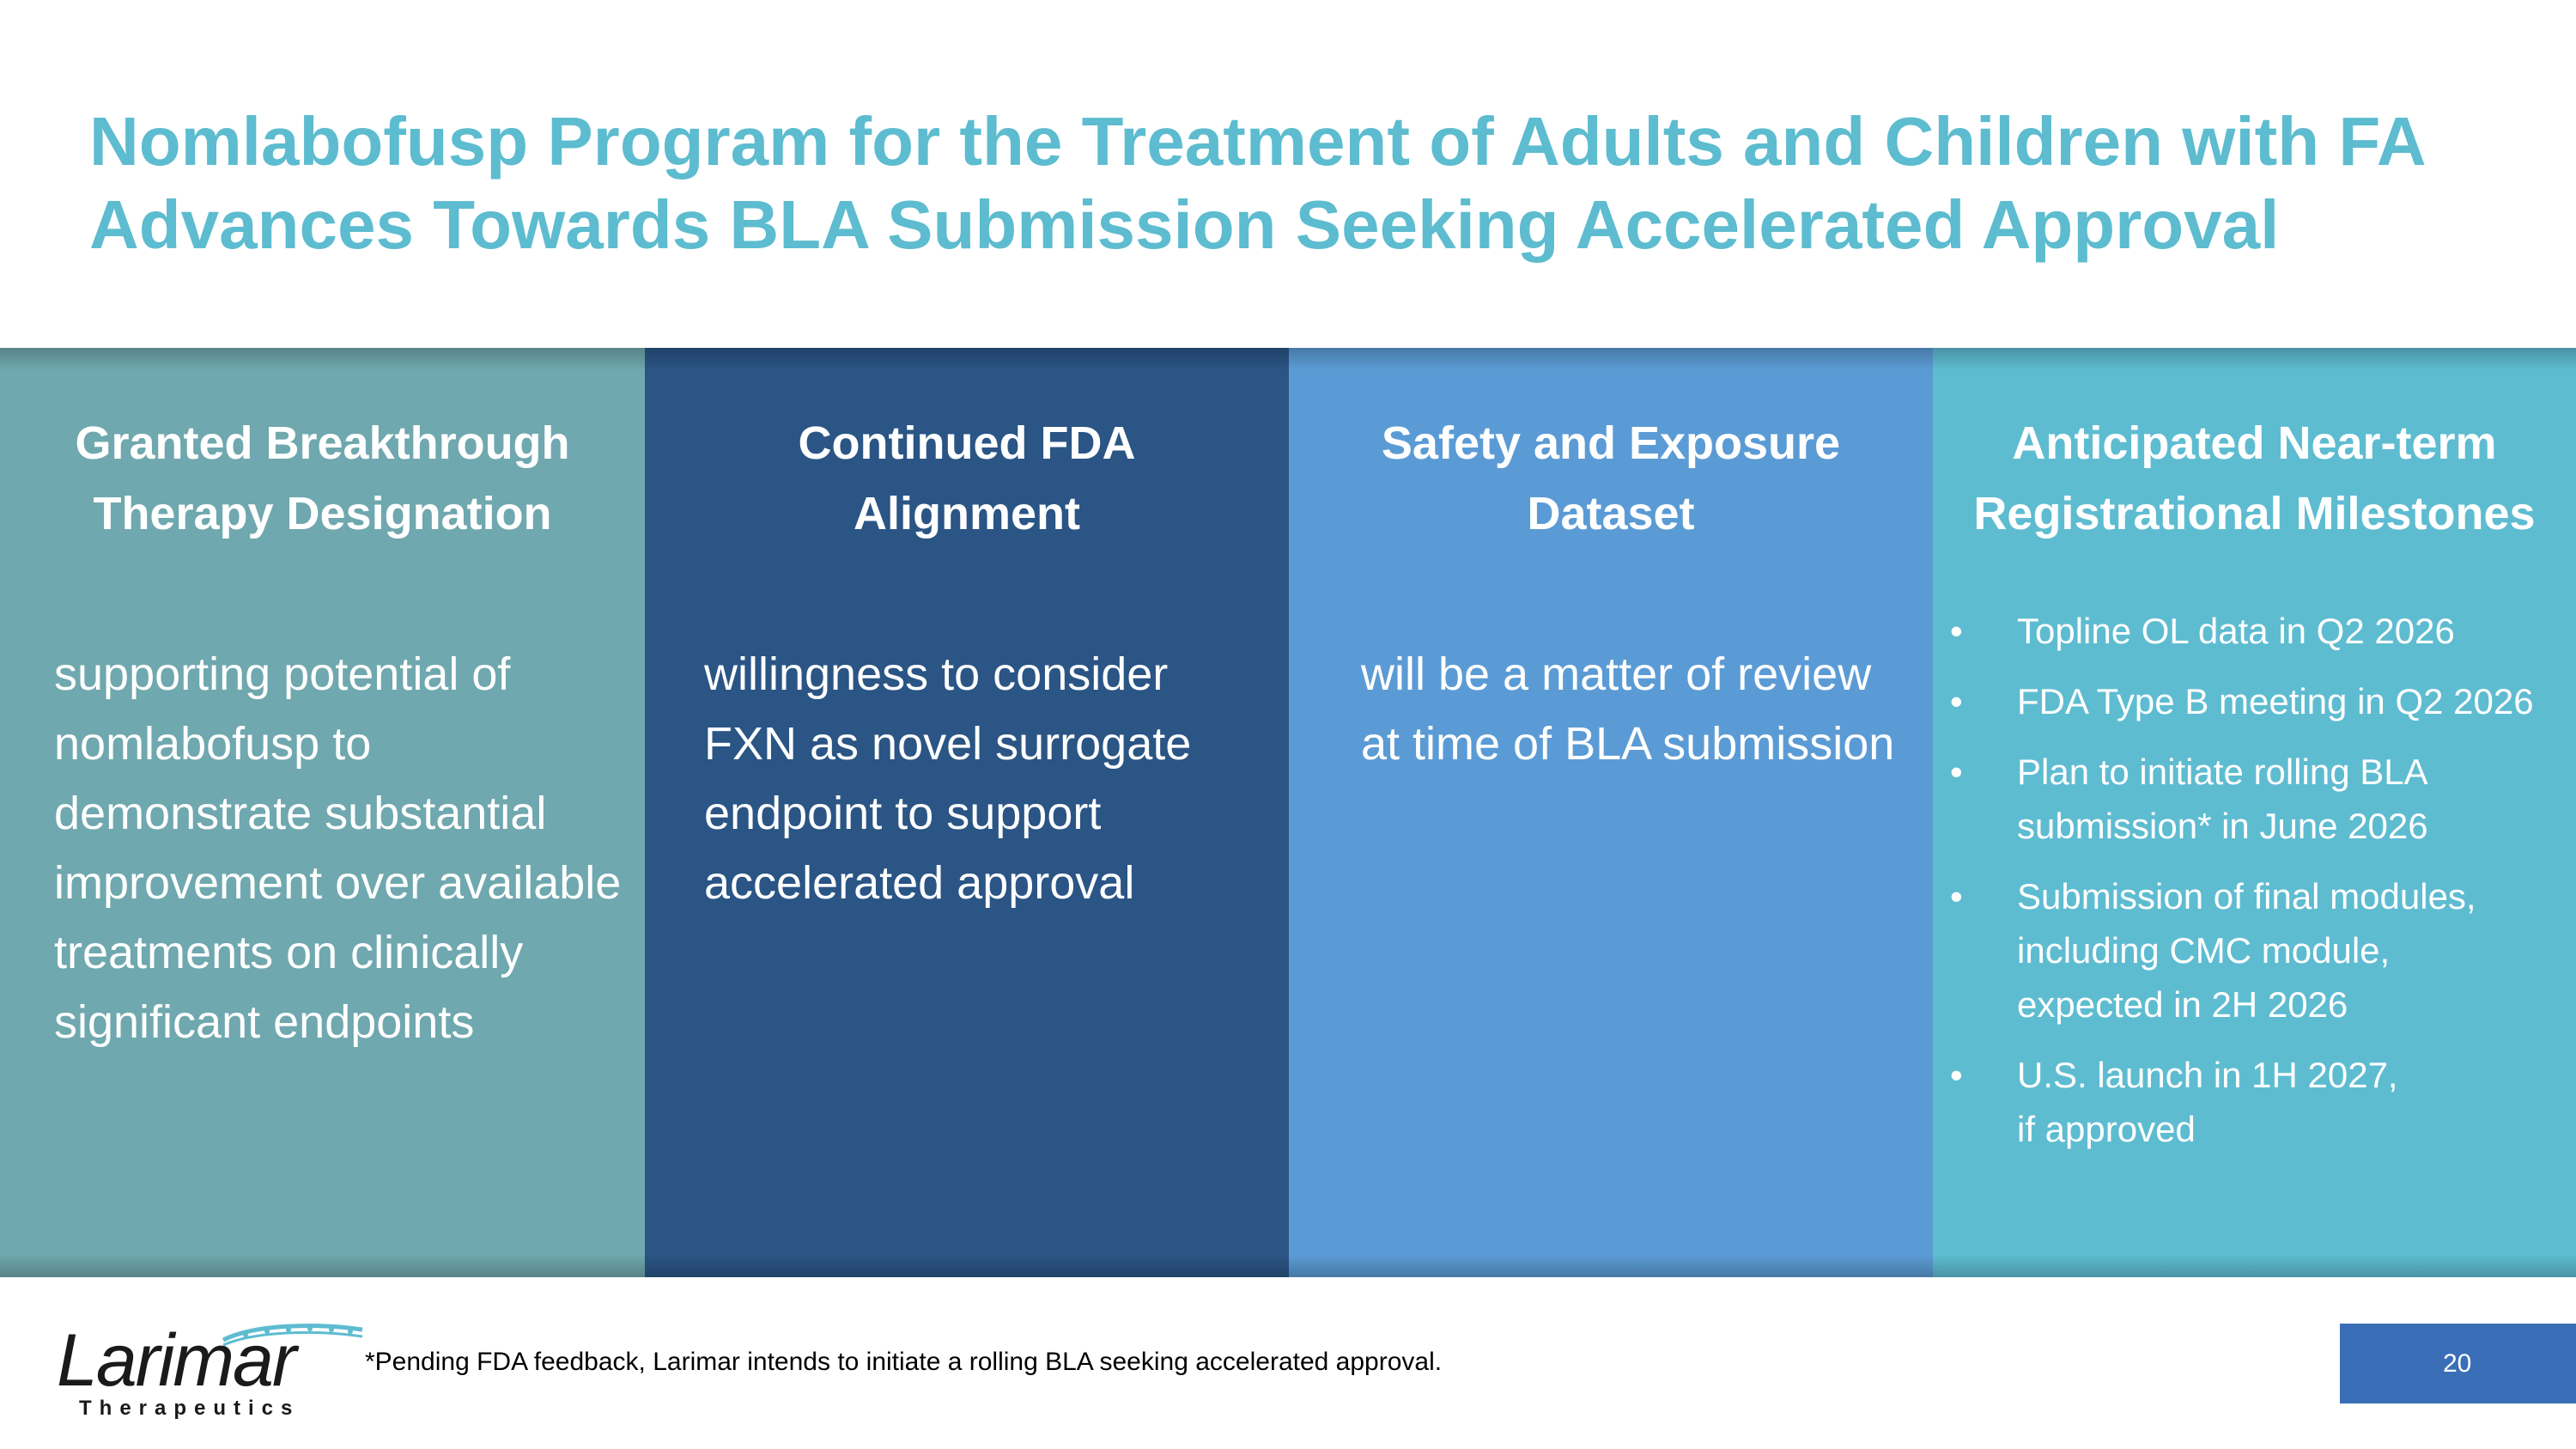  I want to click on page-number-box: 20, so click(2458, 1363).